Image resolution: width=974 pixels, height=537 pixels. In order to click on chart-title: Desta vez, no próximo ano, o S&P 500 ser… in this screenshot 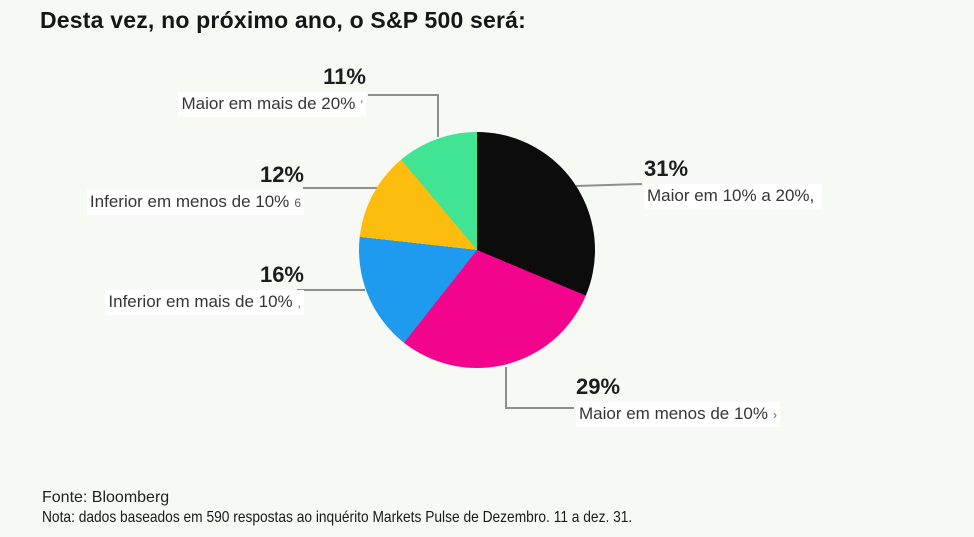, I will do `click(283, 20)`.